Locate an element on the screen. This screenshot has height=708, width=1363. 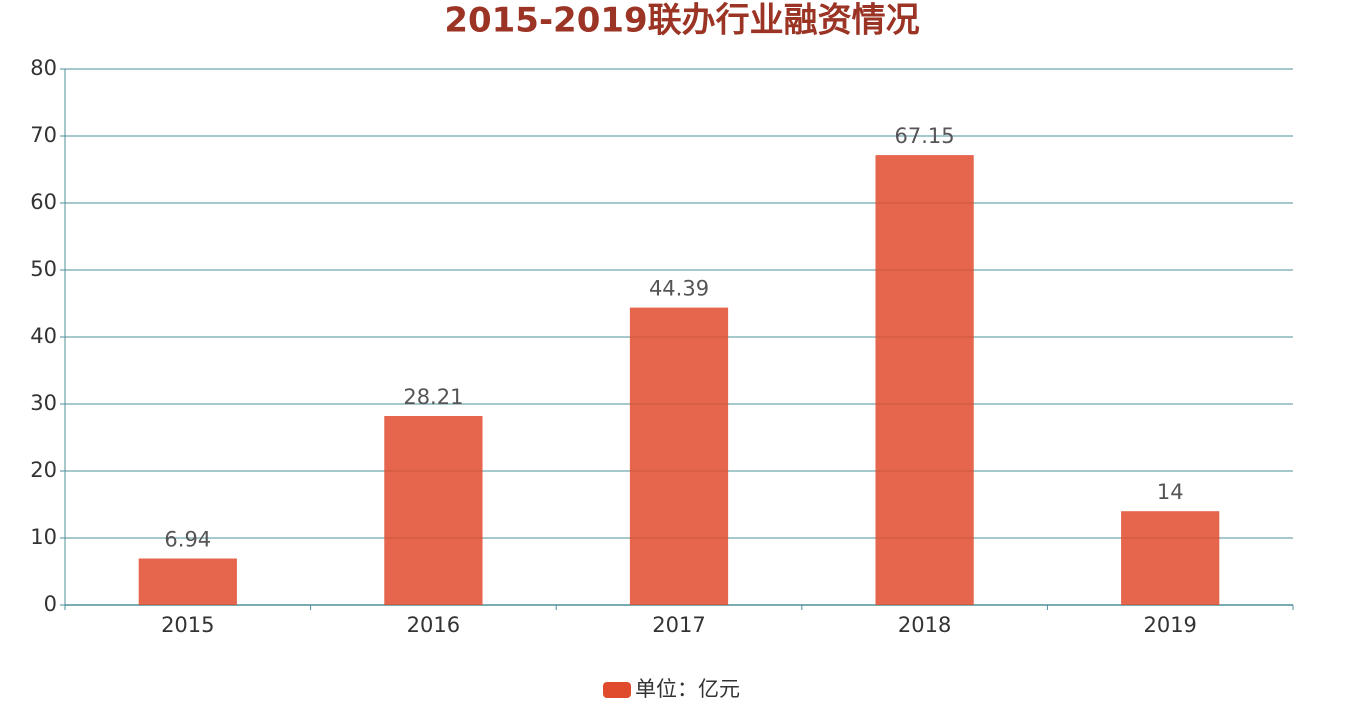
value-label: 67.15 is located at coordinates (925, 136).